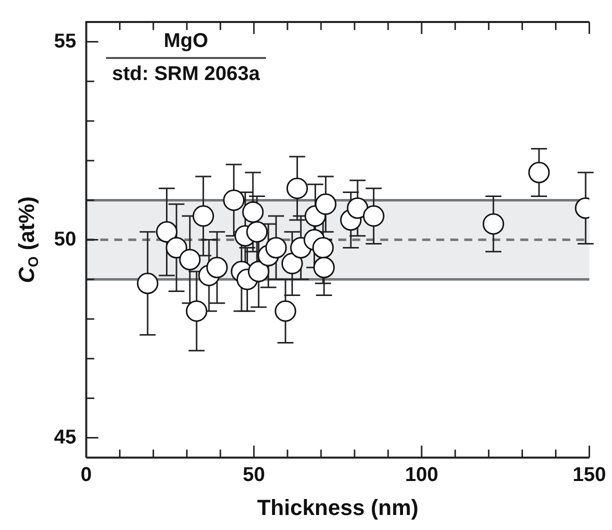 The width and height of the screenshot is (612, 530). What do you see at coordinates (86, 475) in the screenshot?
I see `x-tick-label: 0` at bounding box center [86, 475].